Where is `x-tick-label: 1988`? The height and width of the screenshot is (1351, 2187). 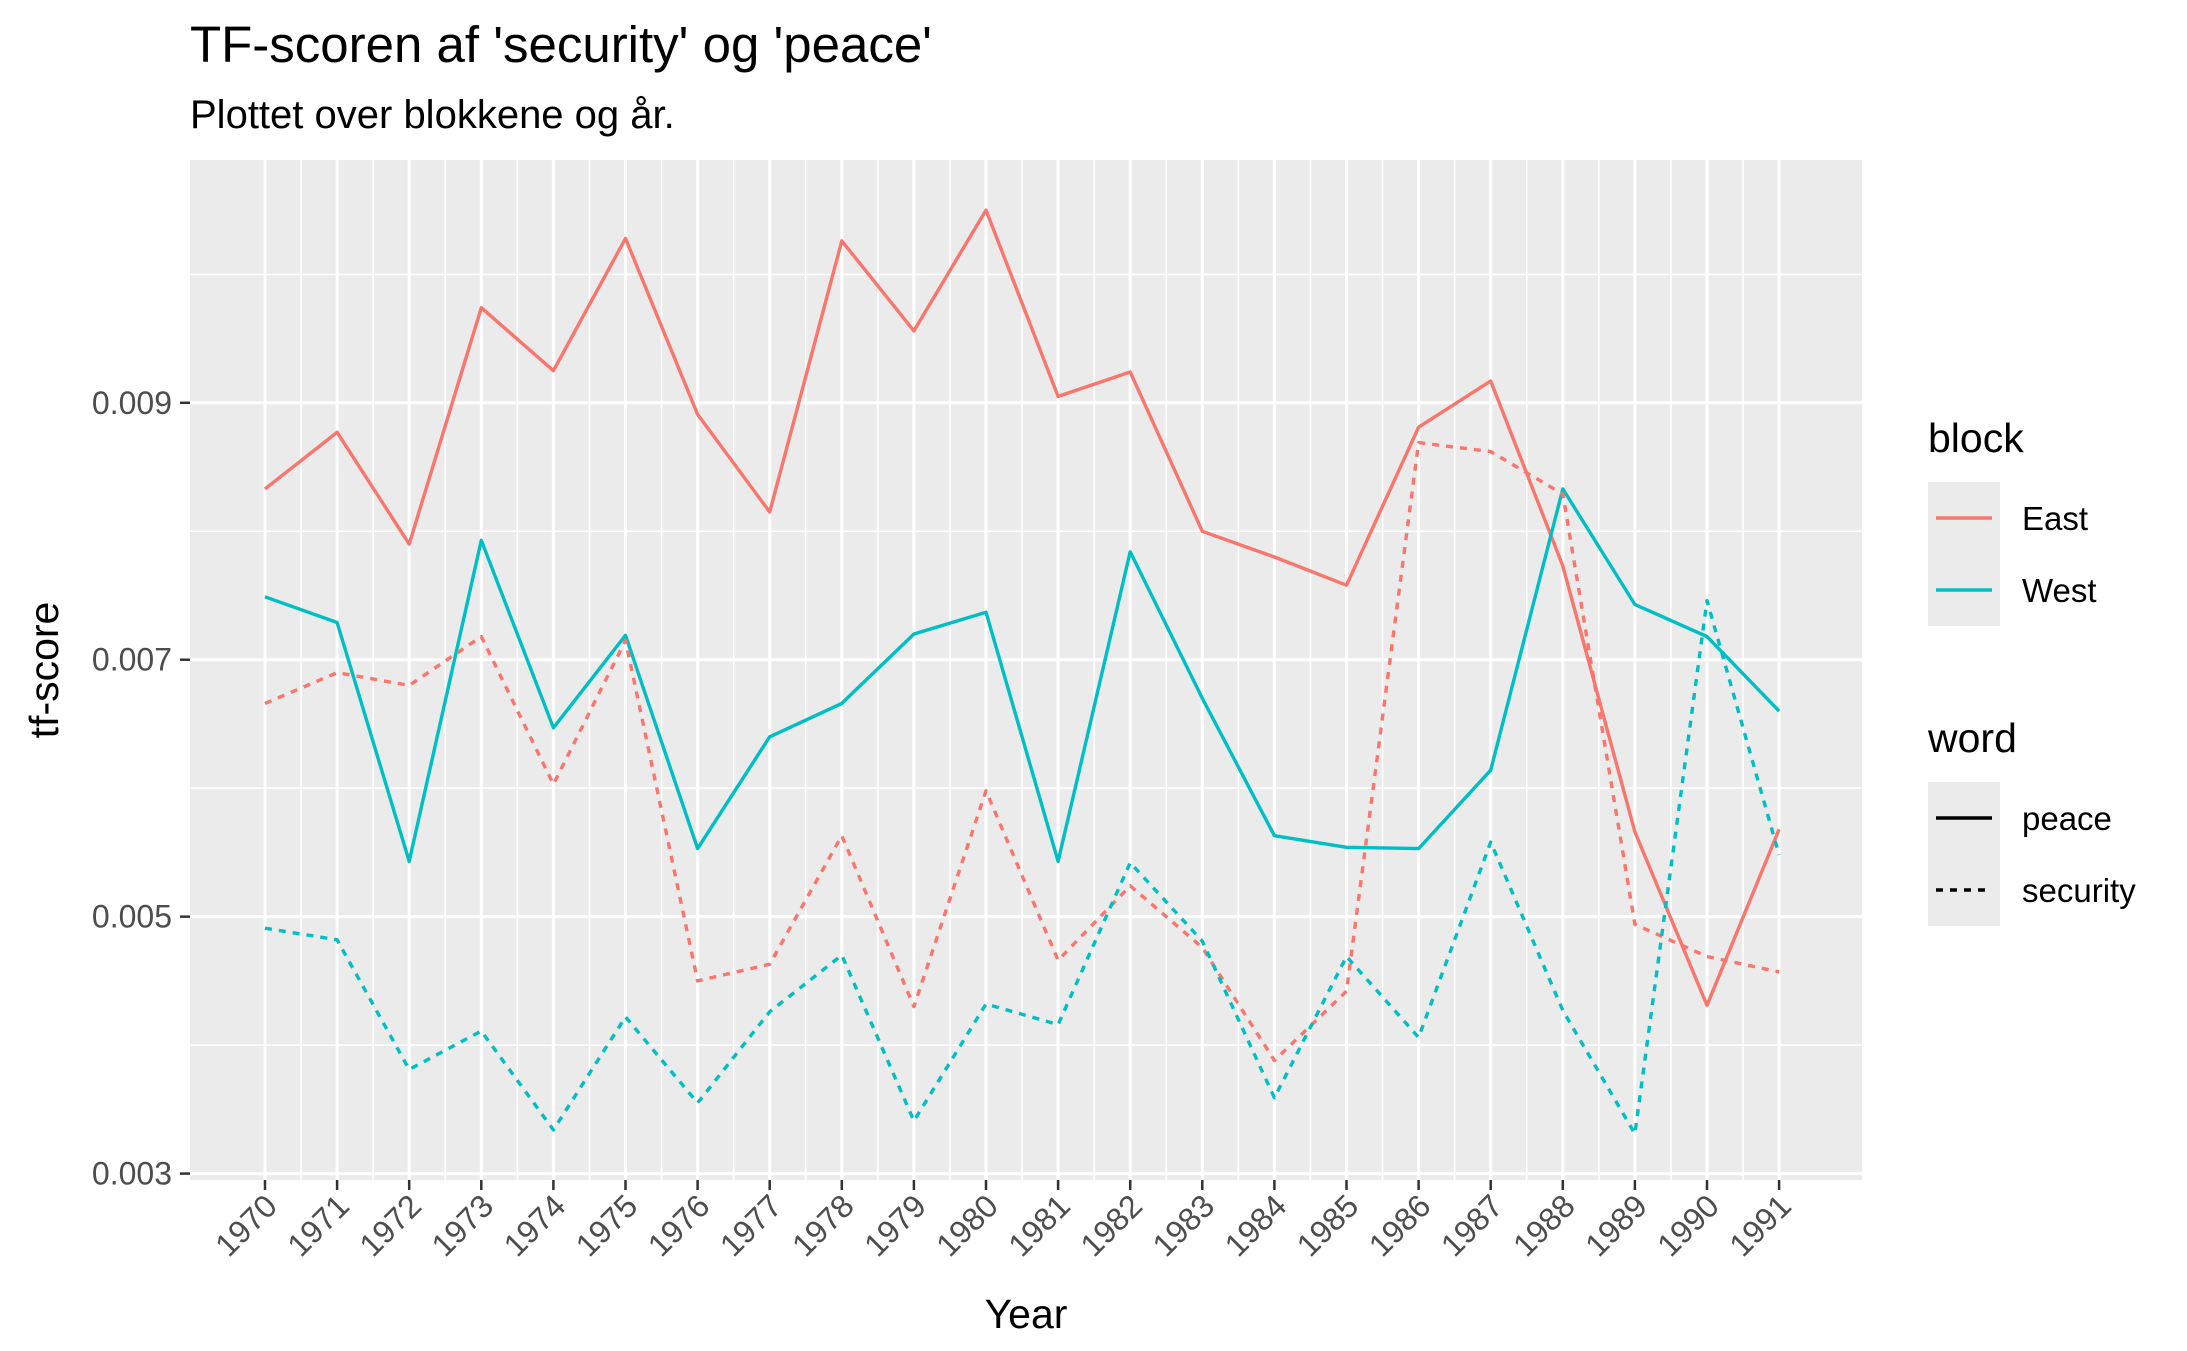
x-tick-label: 1988 is located at coordinates (1544, 1225).